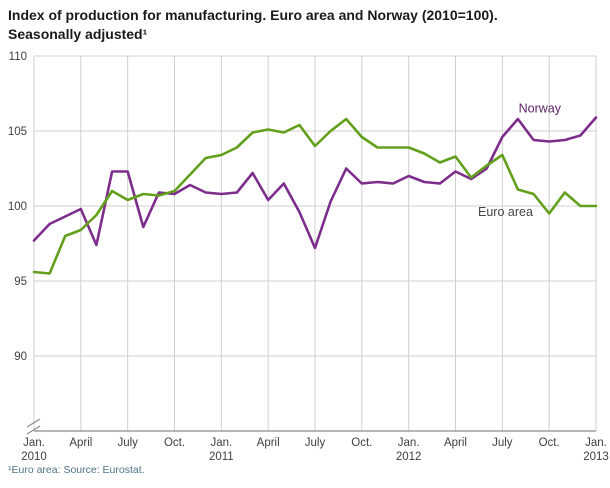 This screenshot has width=610, height=488. What do you see at coordinates (34, 456) in the screenshot?
I see `x-axis-year-label: 2010` at bounding box center [34, 456].